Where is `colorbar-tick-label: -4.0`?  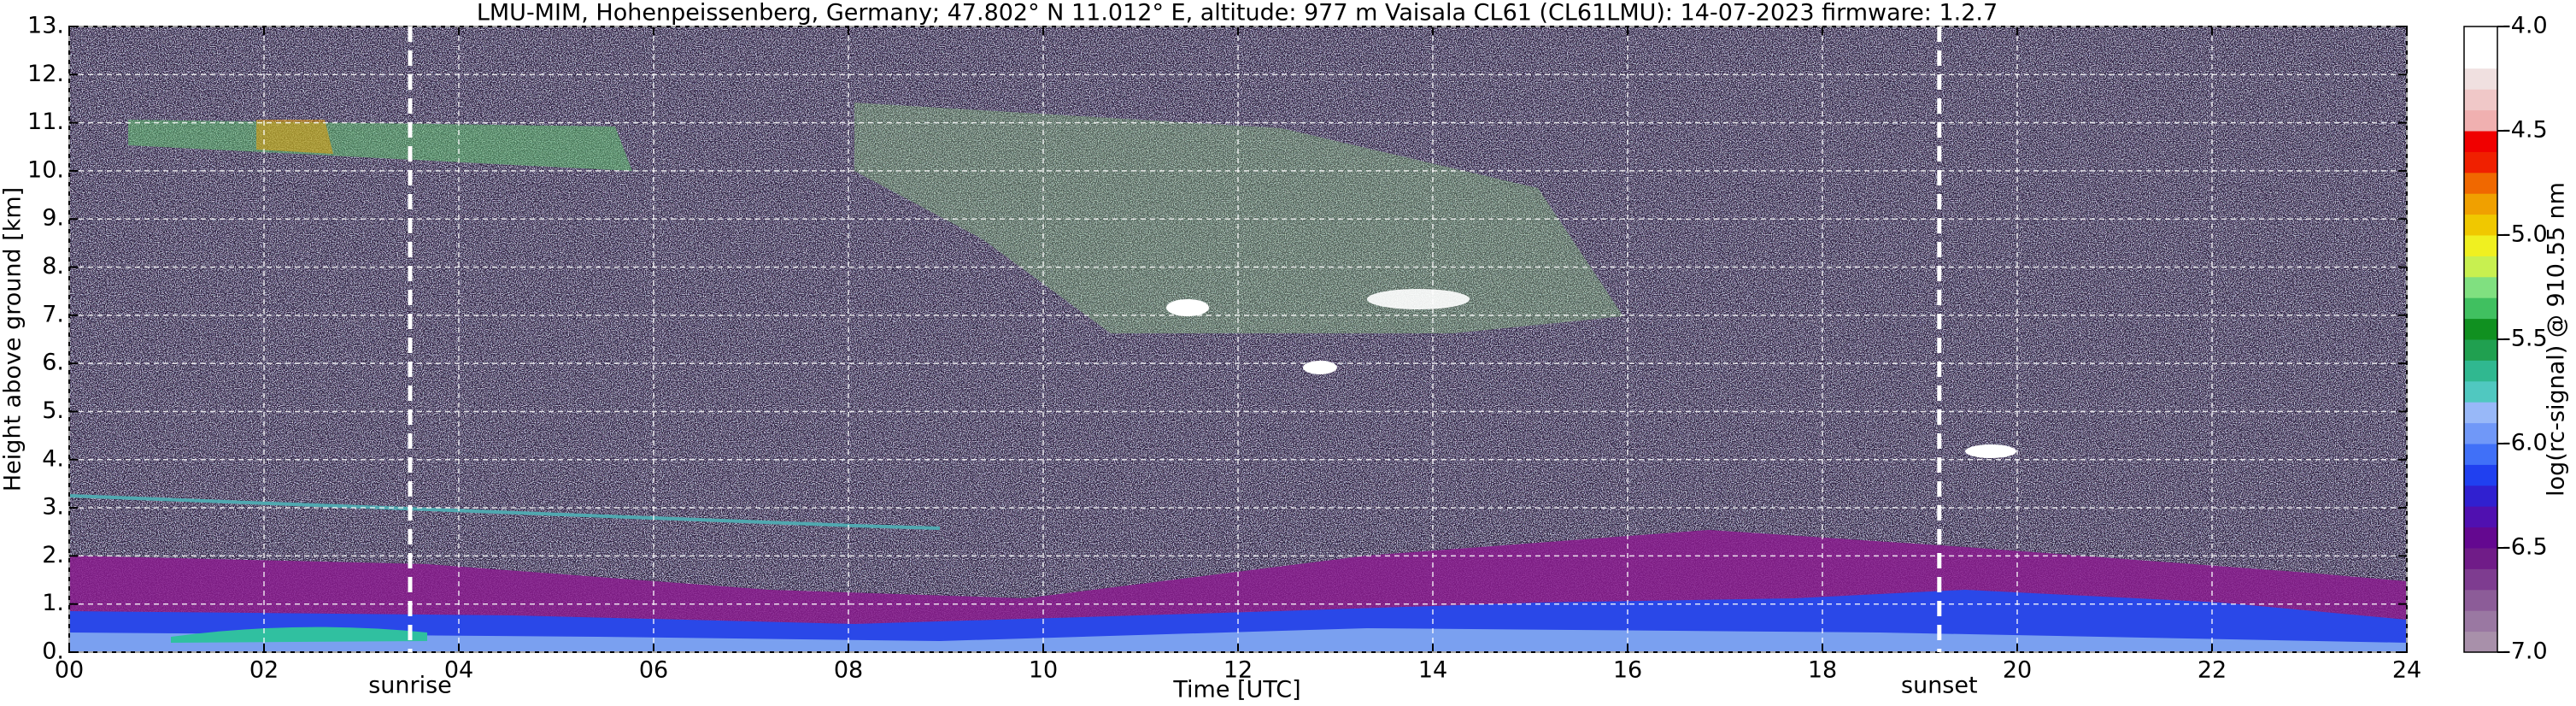
colorbar-tick-label: -4.0 is located at coordinates (2525, 26).